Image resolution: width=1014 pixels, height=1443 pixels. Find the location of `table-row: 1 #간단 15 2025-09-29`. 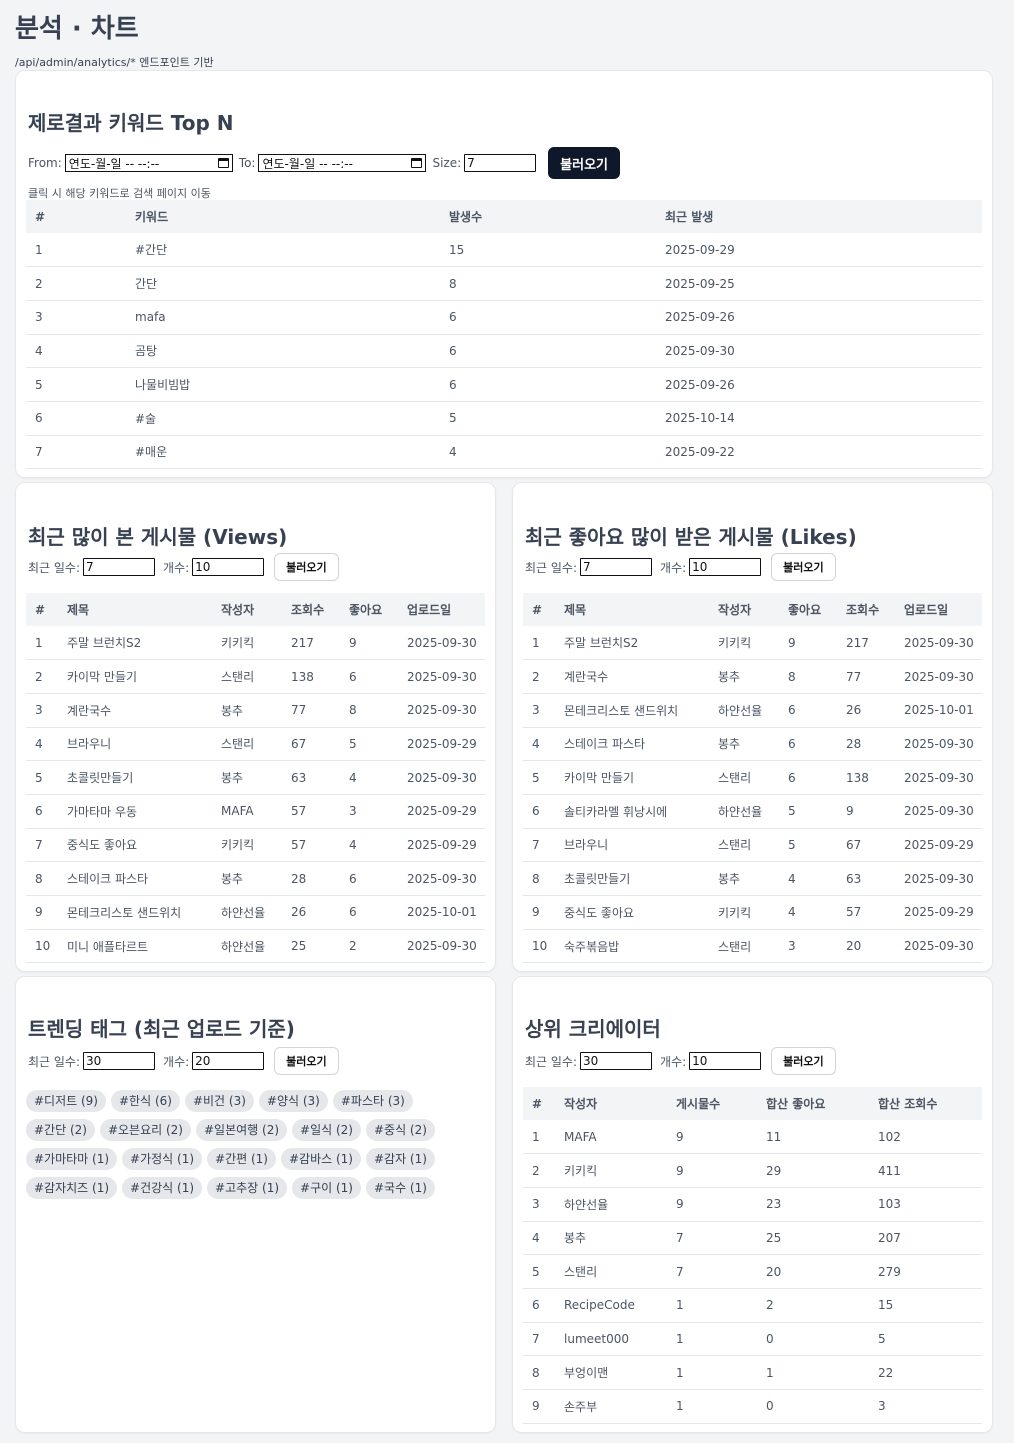

table-row: 1 #간단 15 2025-09-29 is located at coordinates (504, 250).